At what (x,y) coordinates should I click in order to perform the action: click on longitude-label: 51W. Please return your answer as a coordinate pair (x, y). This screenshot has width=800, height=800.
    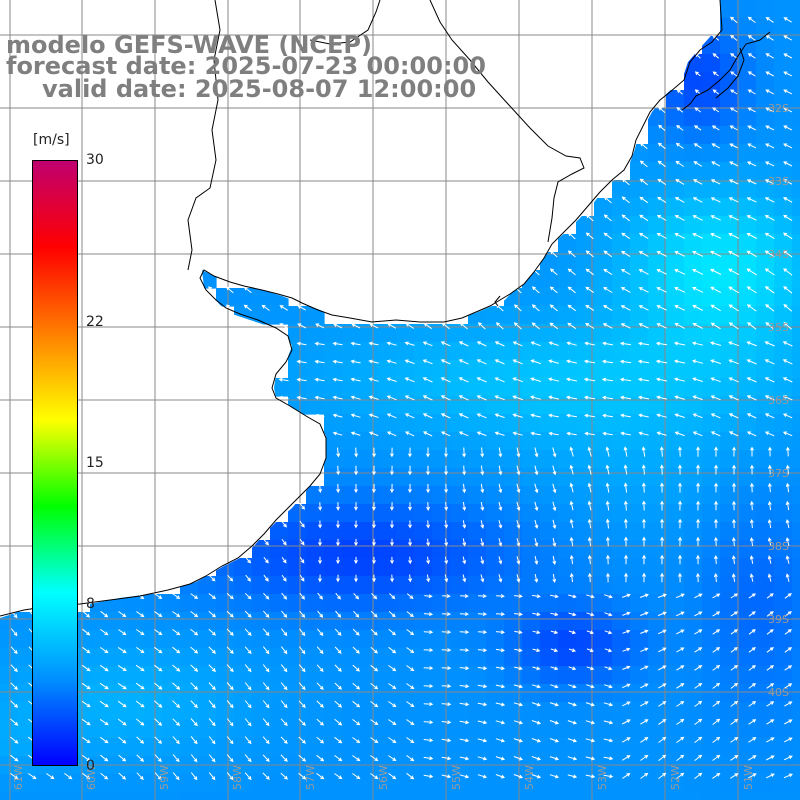
    Looking at the image, I should click on (748, 777).